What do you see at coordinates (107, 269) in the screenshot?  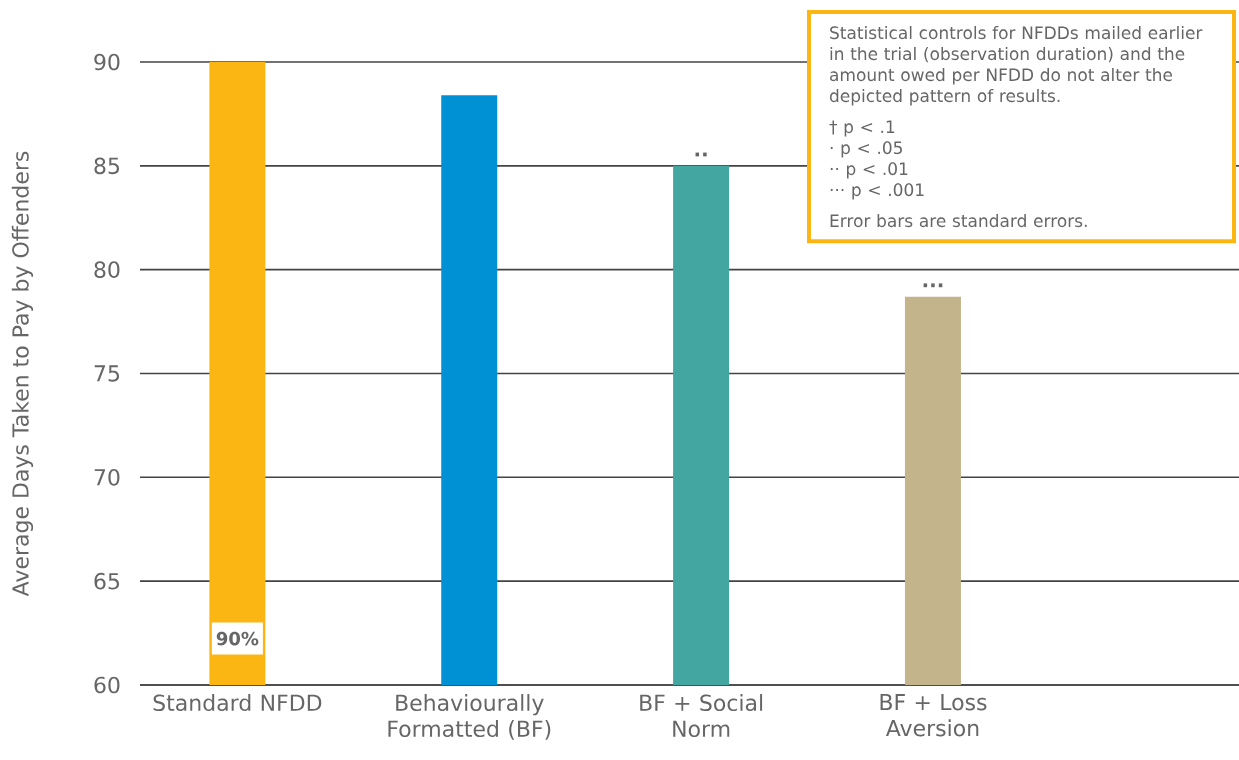 I see `y-tick-label: 80` at bounding box center [107, 269].